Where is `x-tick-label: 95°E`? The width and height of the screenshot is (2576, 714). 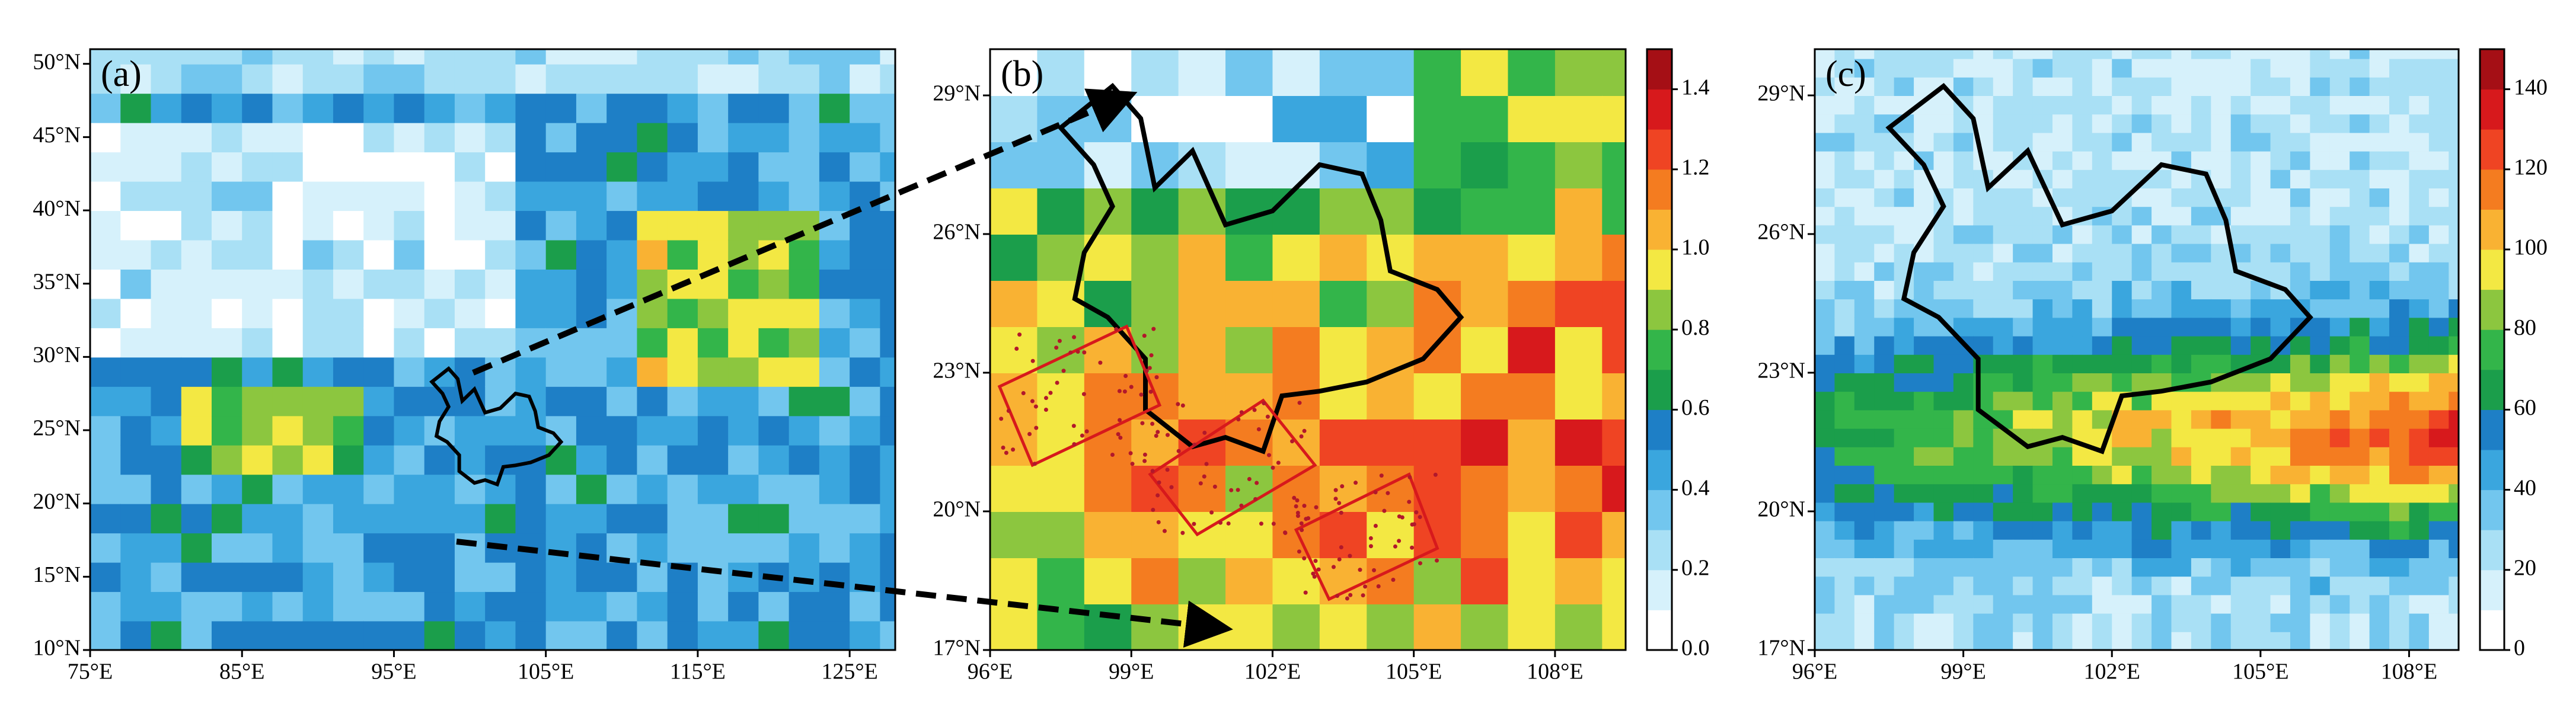 x-tick-label: 95°E is located at coordinates (393, 672).